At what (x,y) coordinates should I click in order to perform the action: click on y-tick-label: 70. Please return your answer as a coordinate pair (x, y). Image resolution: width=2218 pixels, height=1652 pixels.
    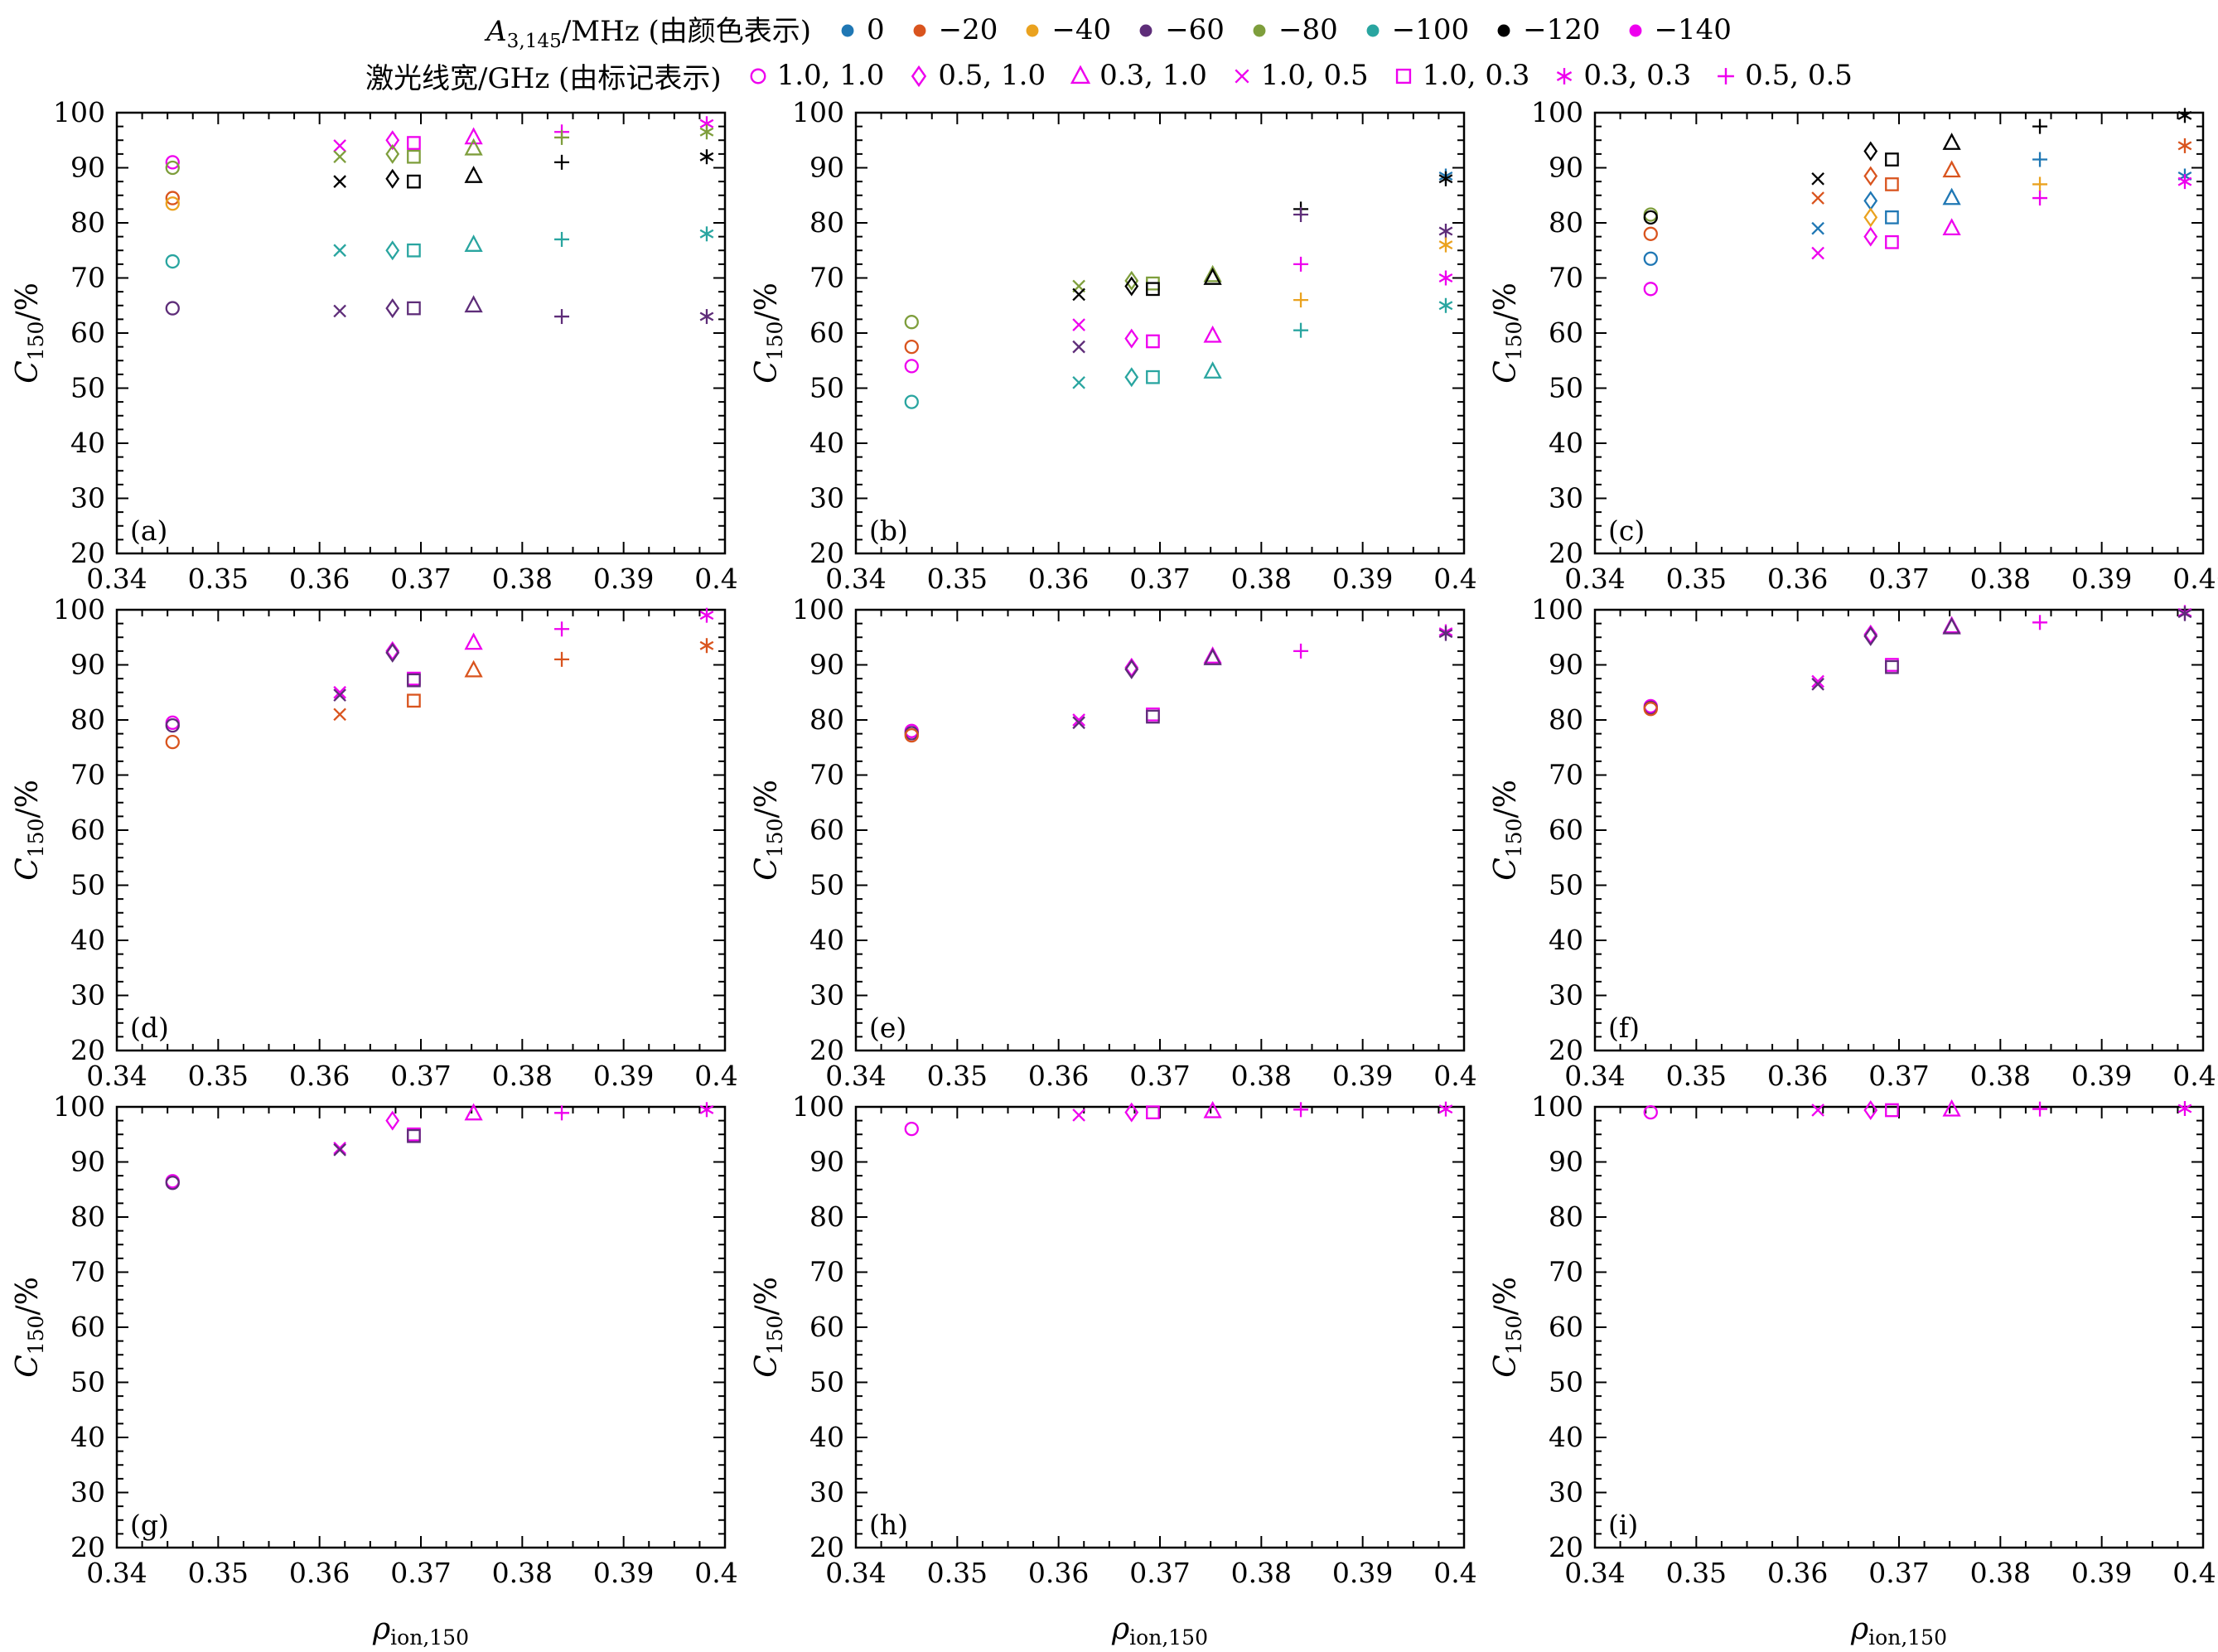
    Looking at the image, I should click on (87, 774).